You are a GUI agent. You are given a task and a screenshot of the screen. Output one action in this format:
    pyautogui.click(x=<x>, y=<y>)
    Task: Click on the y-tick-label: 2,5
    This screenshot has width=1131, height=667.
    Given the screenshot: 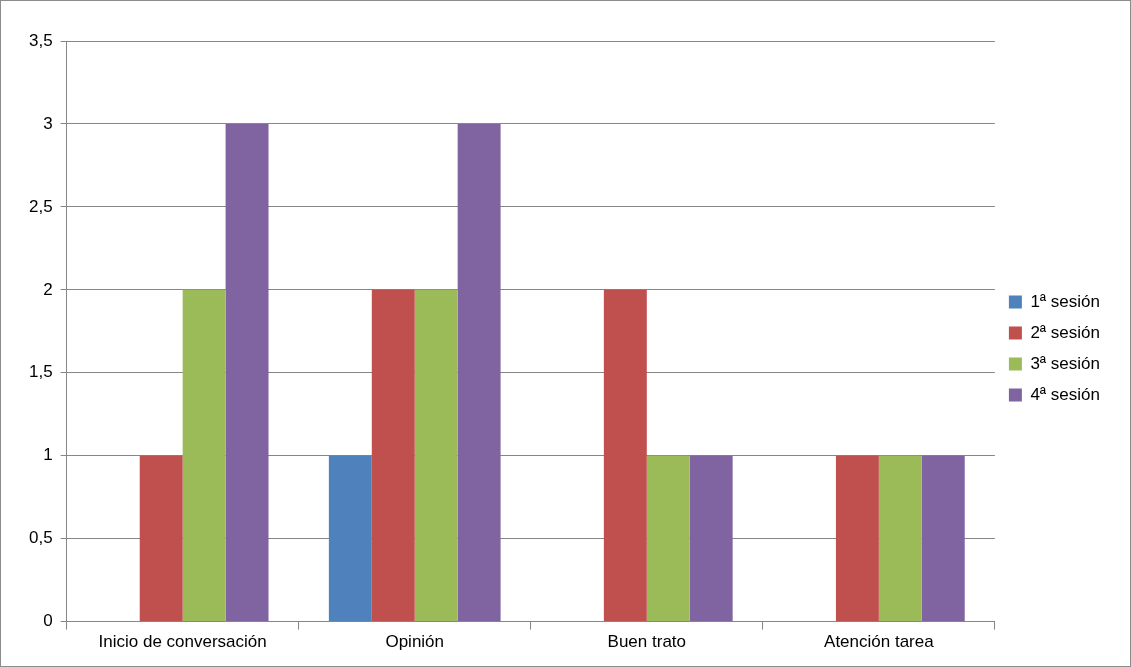 What is the action you would take?
    pyautogui.click(x=40, y=206)
    